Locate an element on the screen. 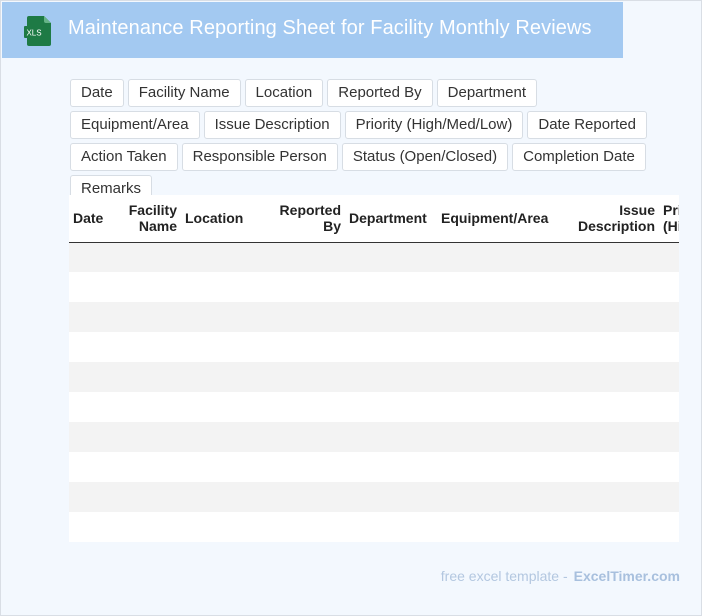 The height and width of the screenshot is (616, 702). column-header-line2: By is located at coordinates (332, 226).